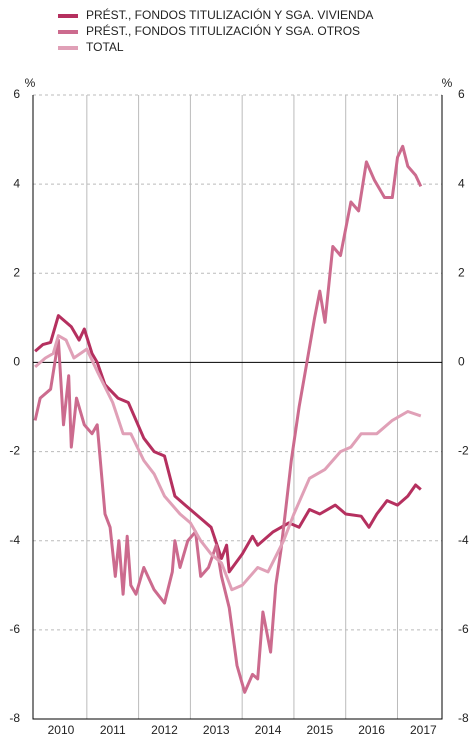 Image resolution: width=475 pixels, height=738 pixels. I want to click on x-tick-label: 2016, so click(371, 730).